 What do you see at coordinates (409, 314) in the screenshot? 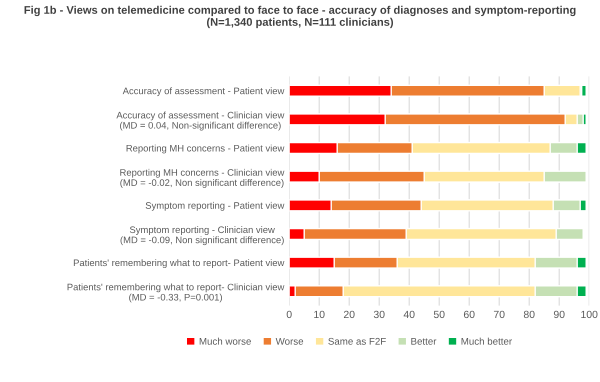
I see `x-tick-label: 40` at bounding box center [409, 314].